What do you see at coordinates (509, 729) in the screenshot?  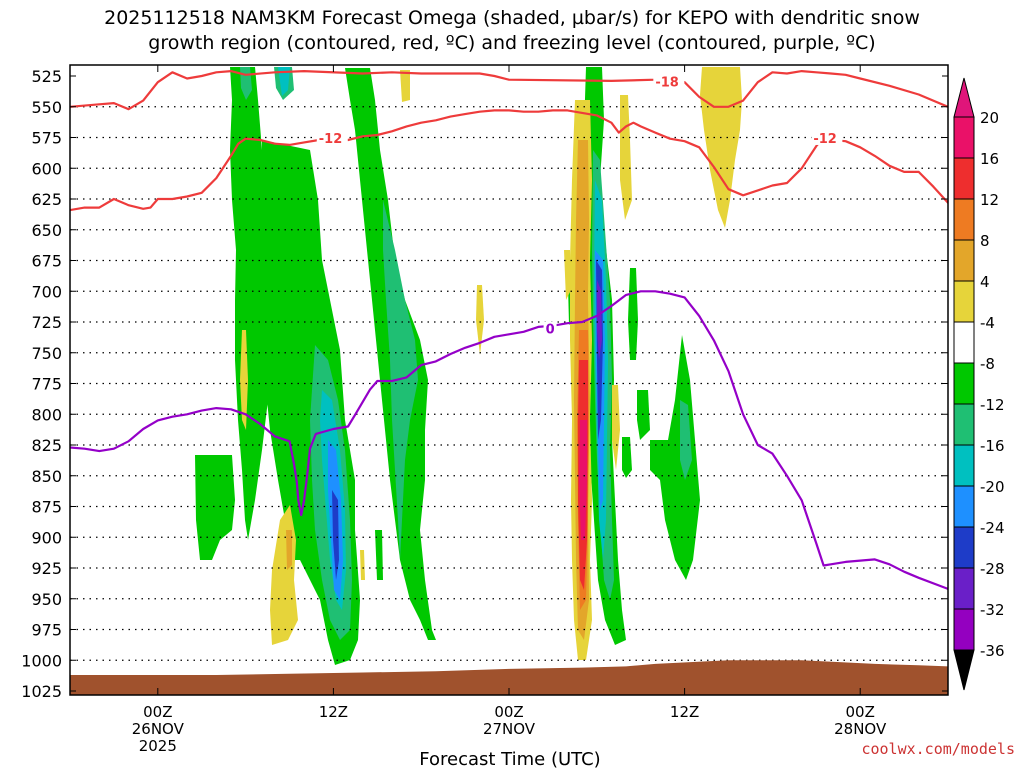 I see `x-tick-label: 27NOV` at bounding box center [509, 729].